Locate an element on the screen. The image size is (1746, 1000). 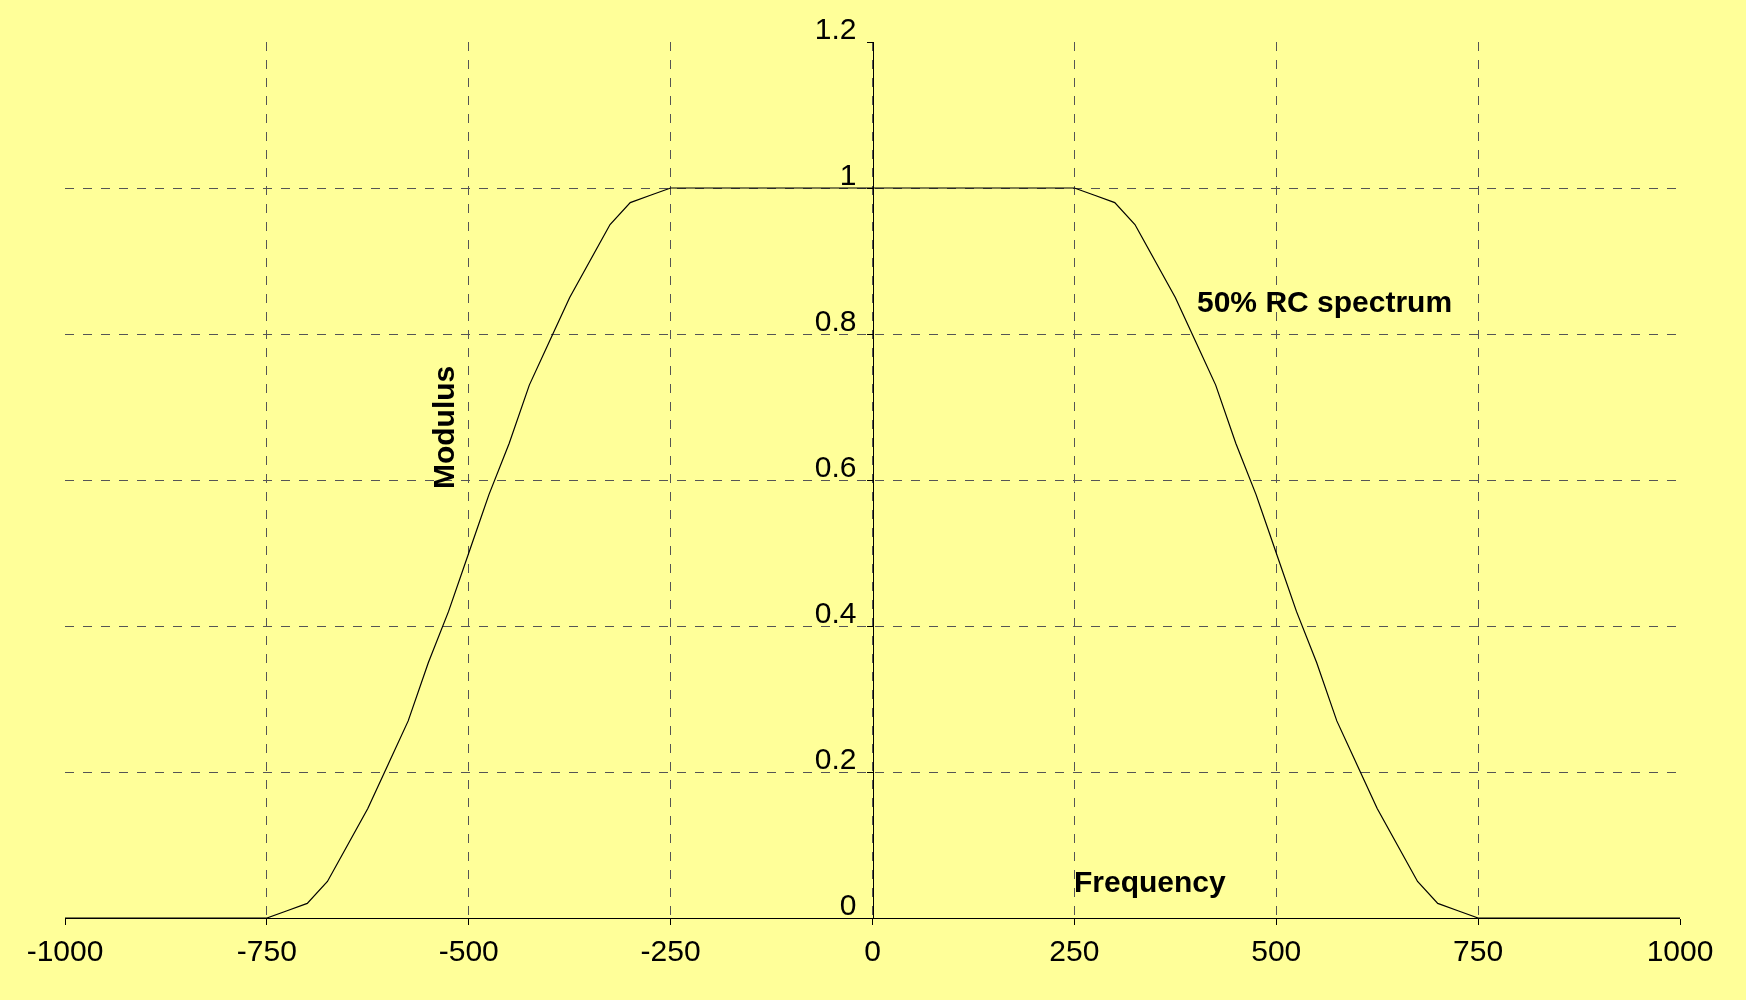
annotation: 50% RC spectrum is located at coordinates (1325, 301).